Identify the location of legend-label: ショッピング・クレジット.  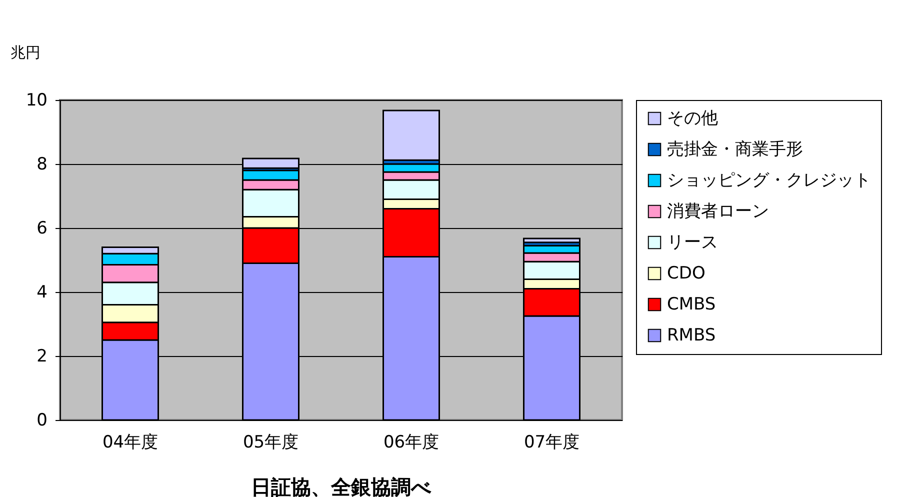
(769, 180).